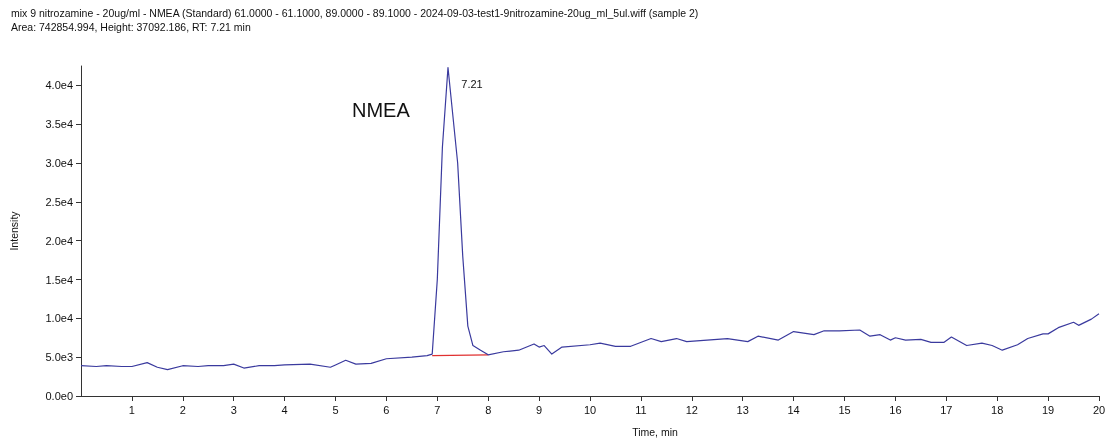  I want to click on x-tick-label: 11, so click(641, 409).